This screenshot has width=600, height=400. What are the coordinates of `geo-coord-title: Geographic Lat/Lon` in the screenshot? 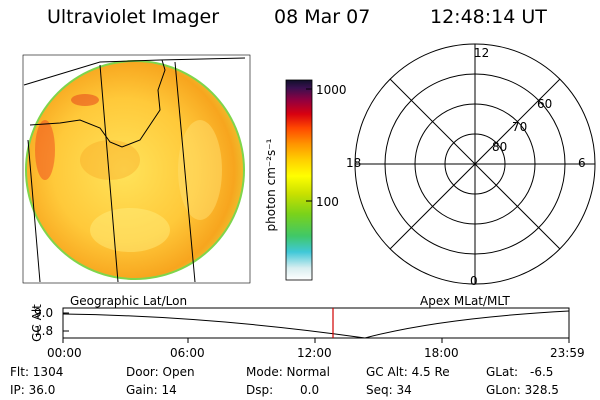 It's located at (129, 301).